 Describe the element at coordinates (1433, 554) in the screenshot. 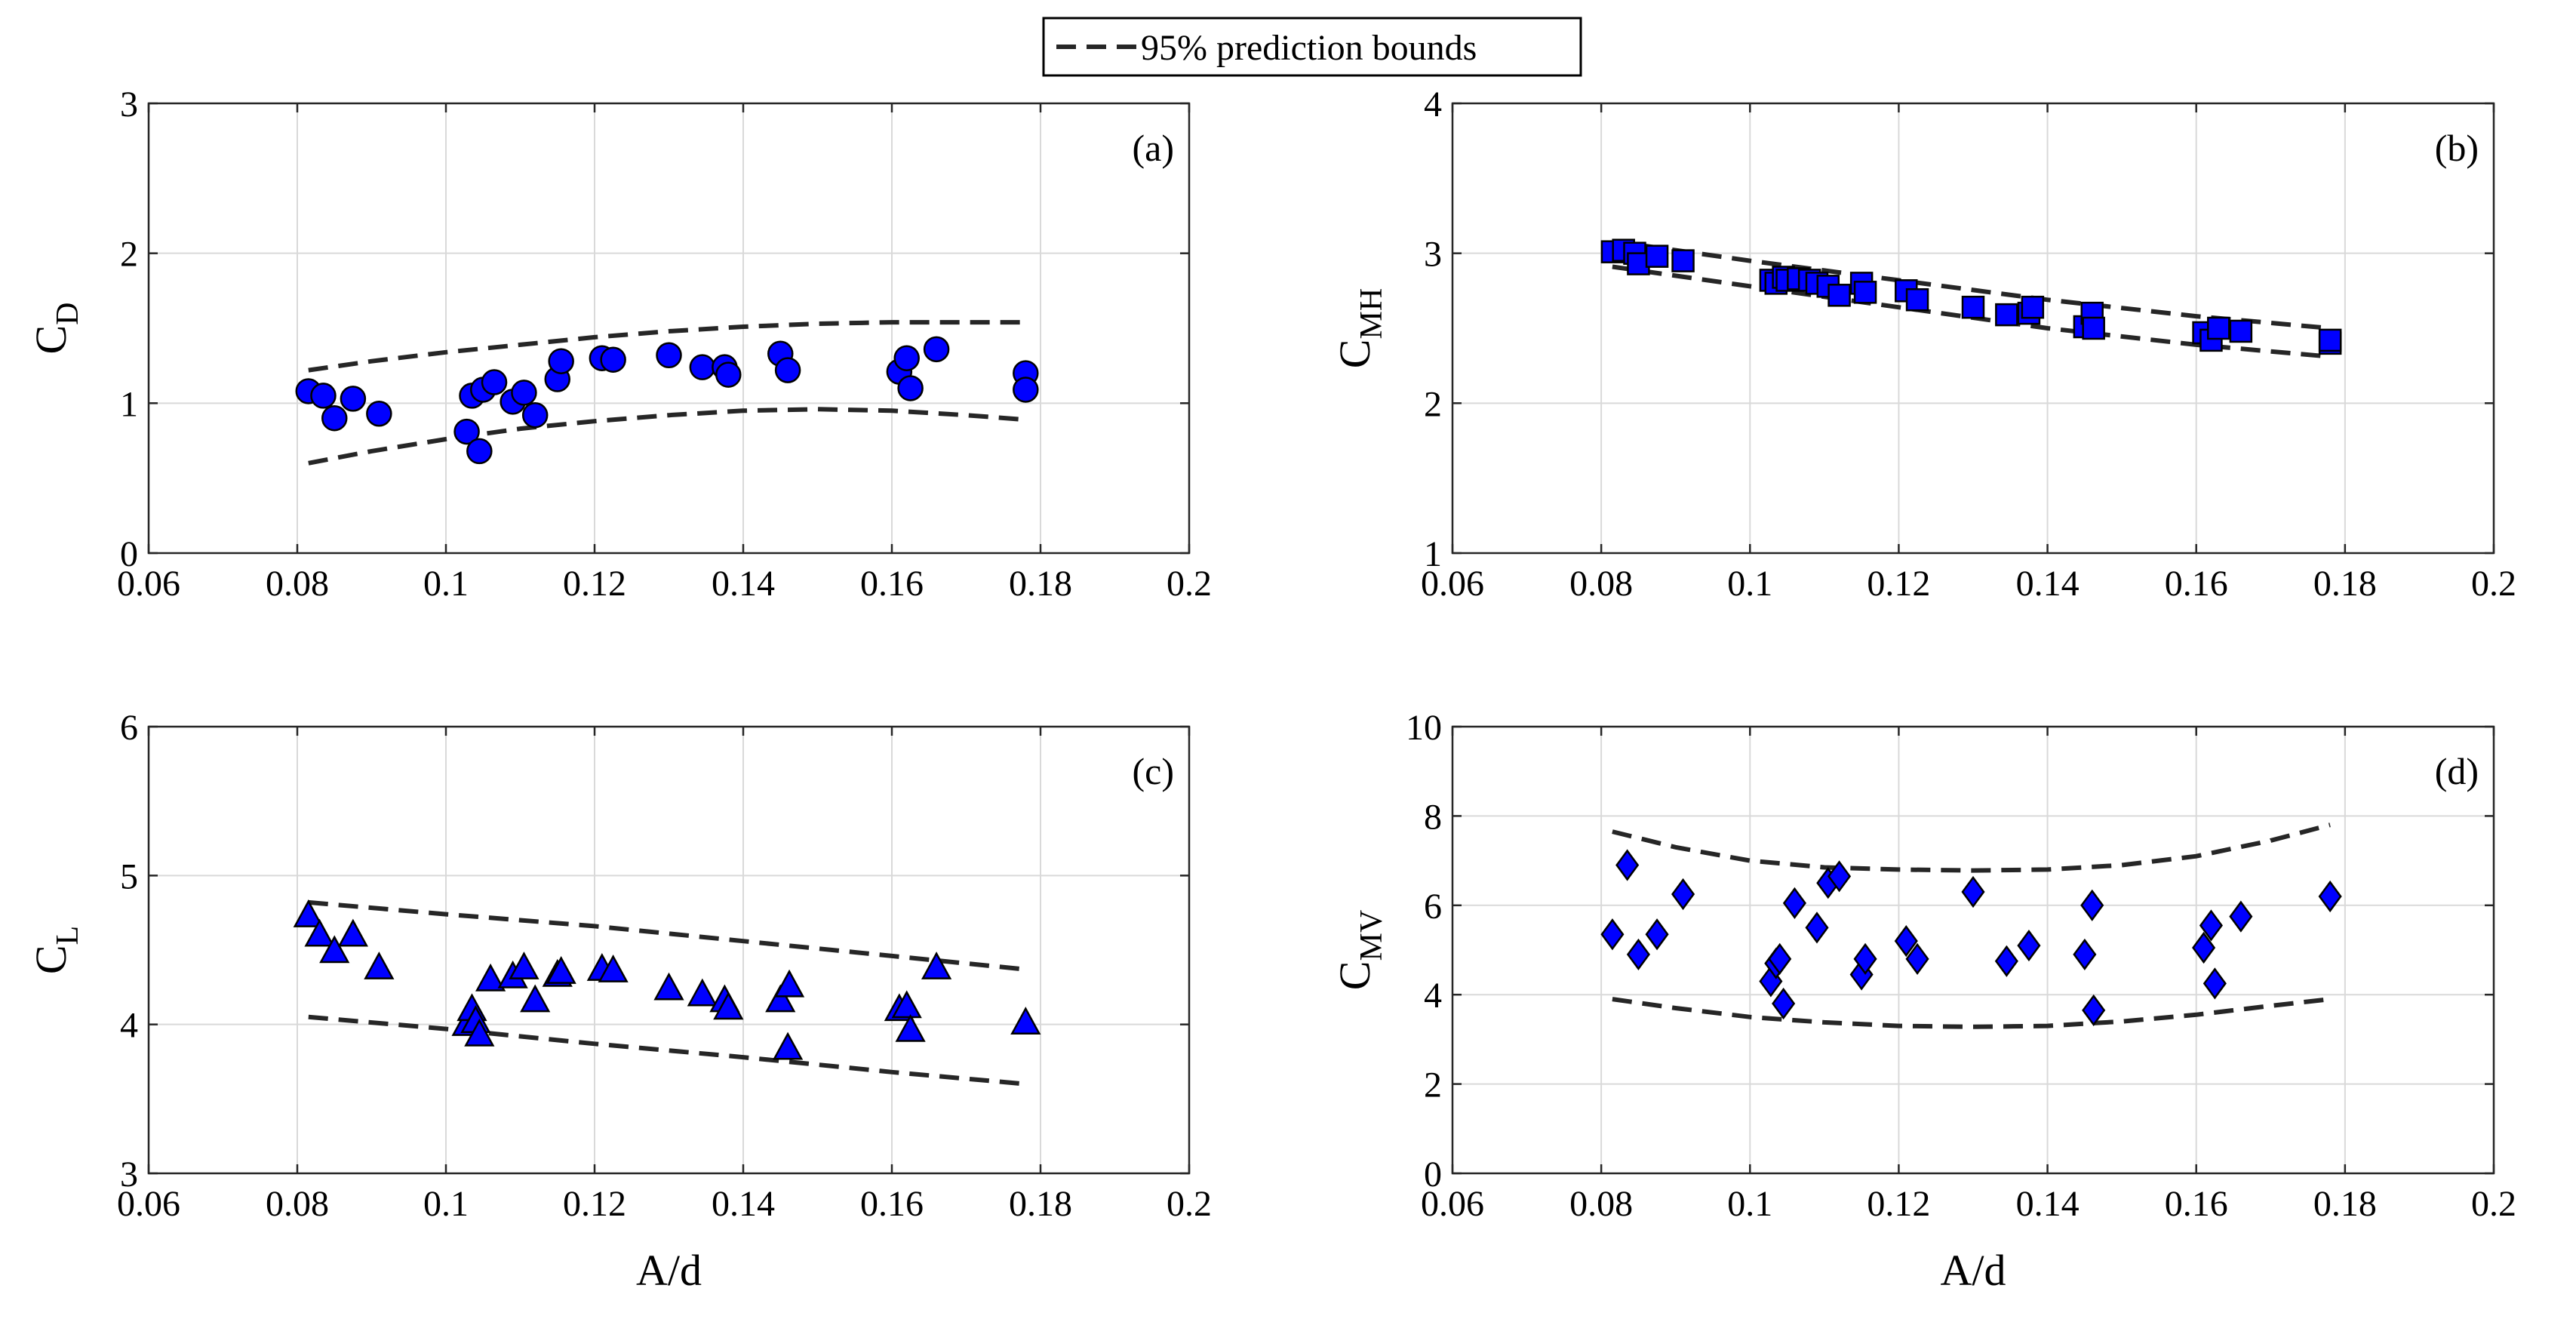

I see `y-tick-label: 1` at that location.